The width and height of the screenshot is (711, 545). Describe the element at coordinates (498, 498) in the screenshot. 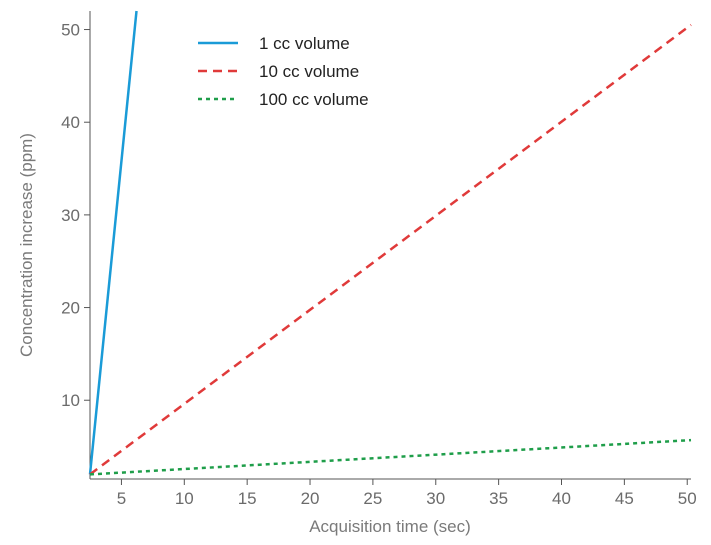

I see `x-tick-label: 35` at that location.